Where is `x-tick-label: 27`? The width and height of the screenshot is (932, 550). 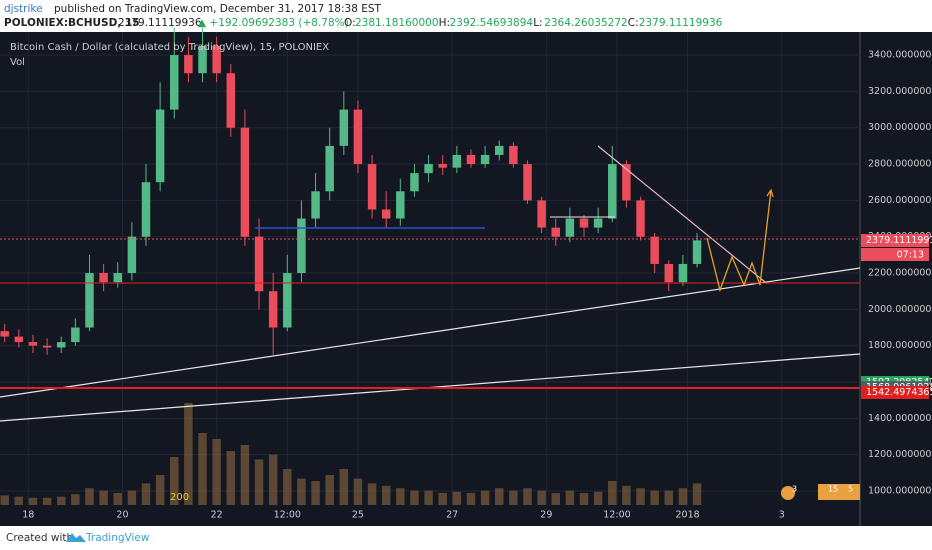
x-tick-label: 27 is located at coordinates (452, 515).